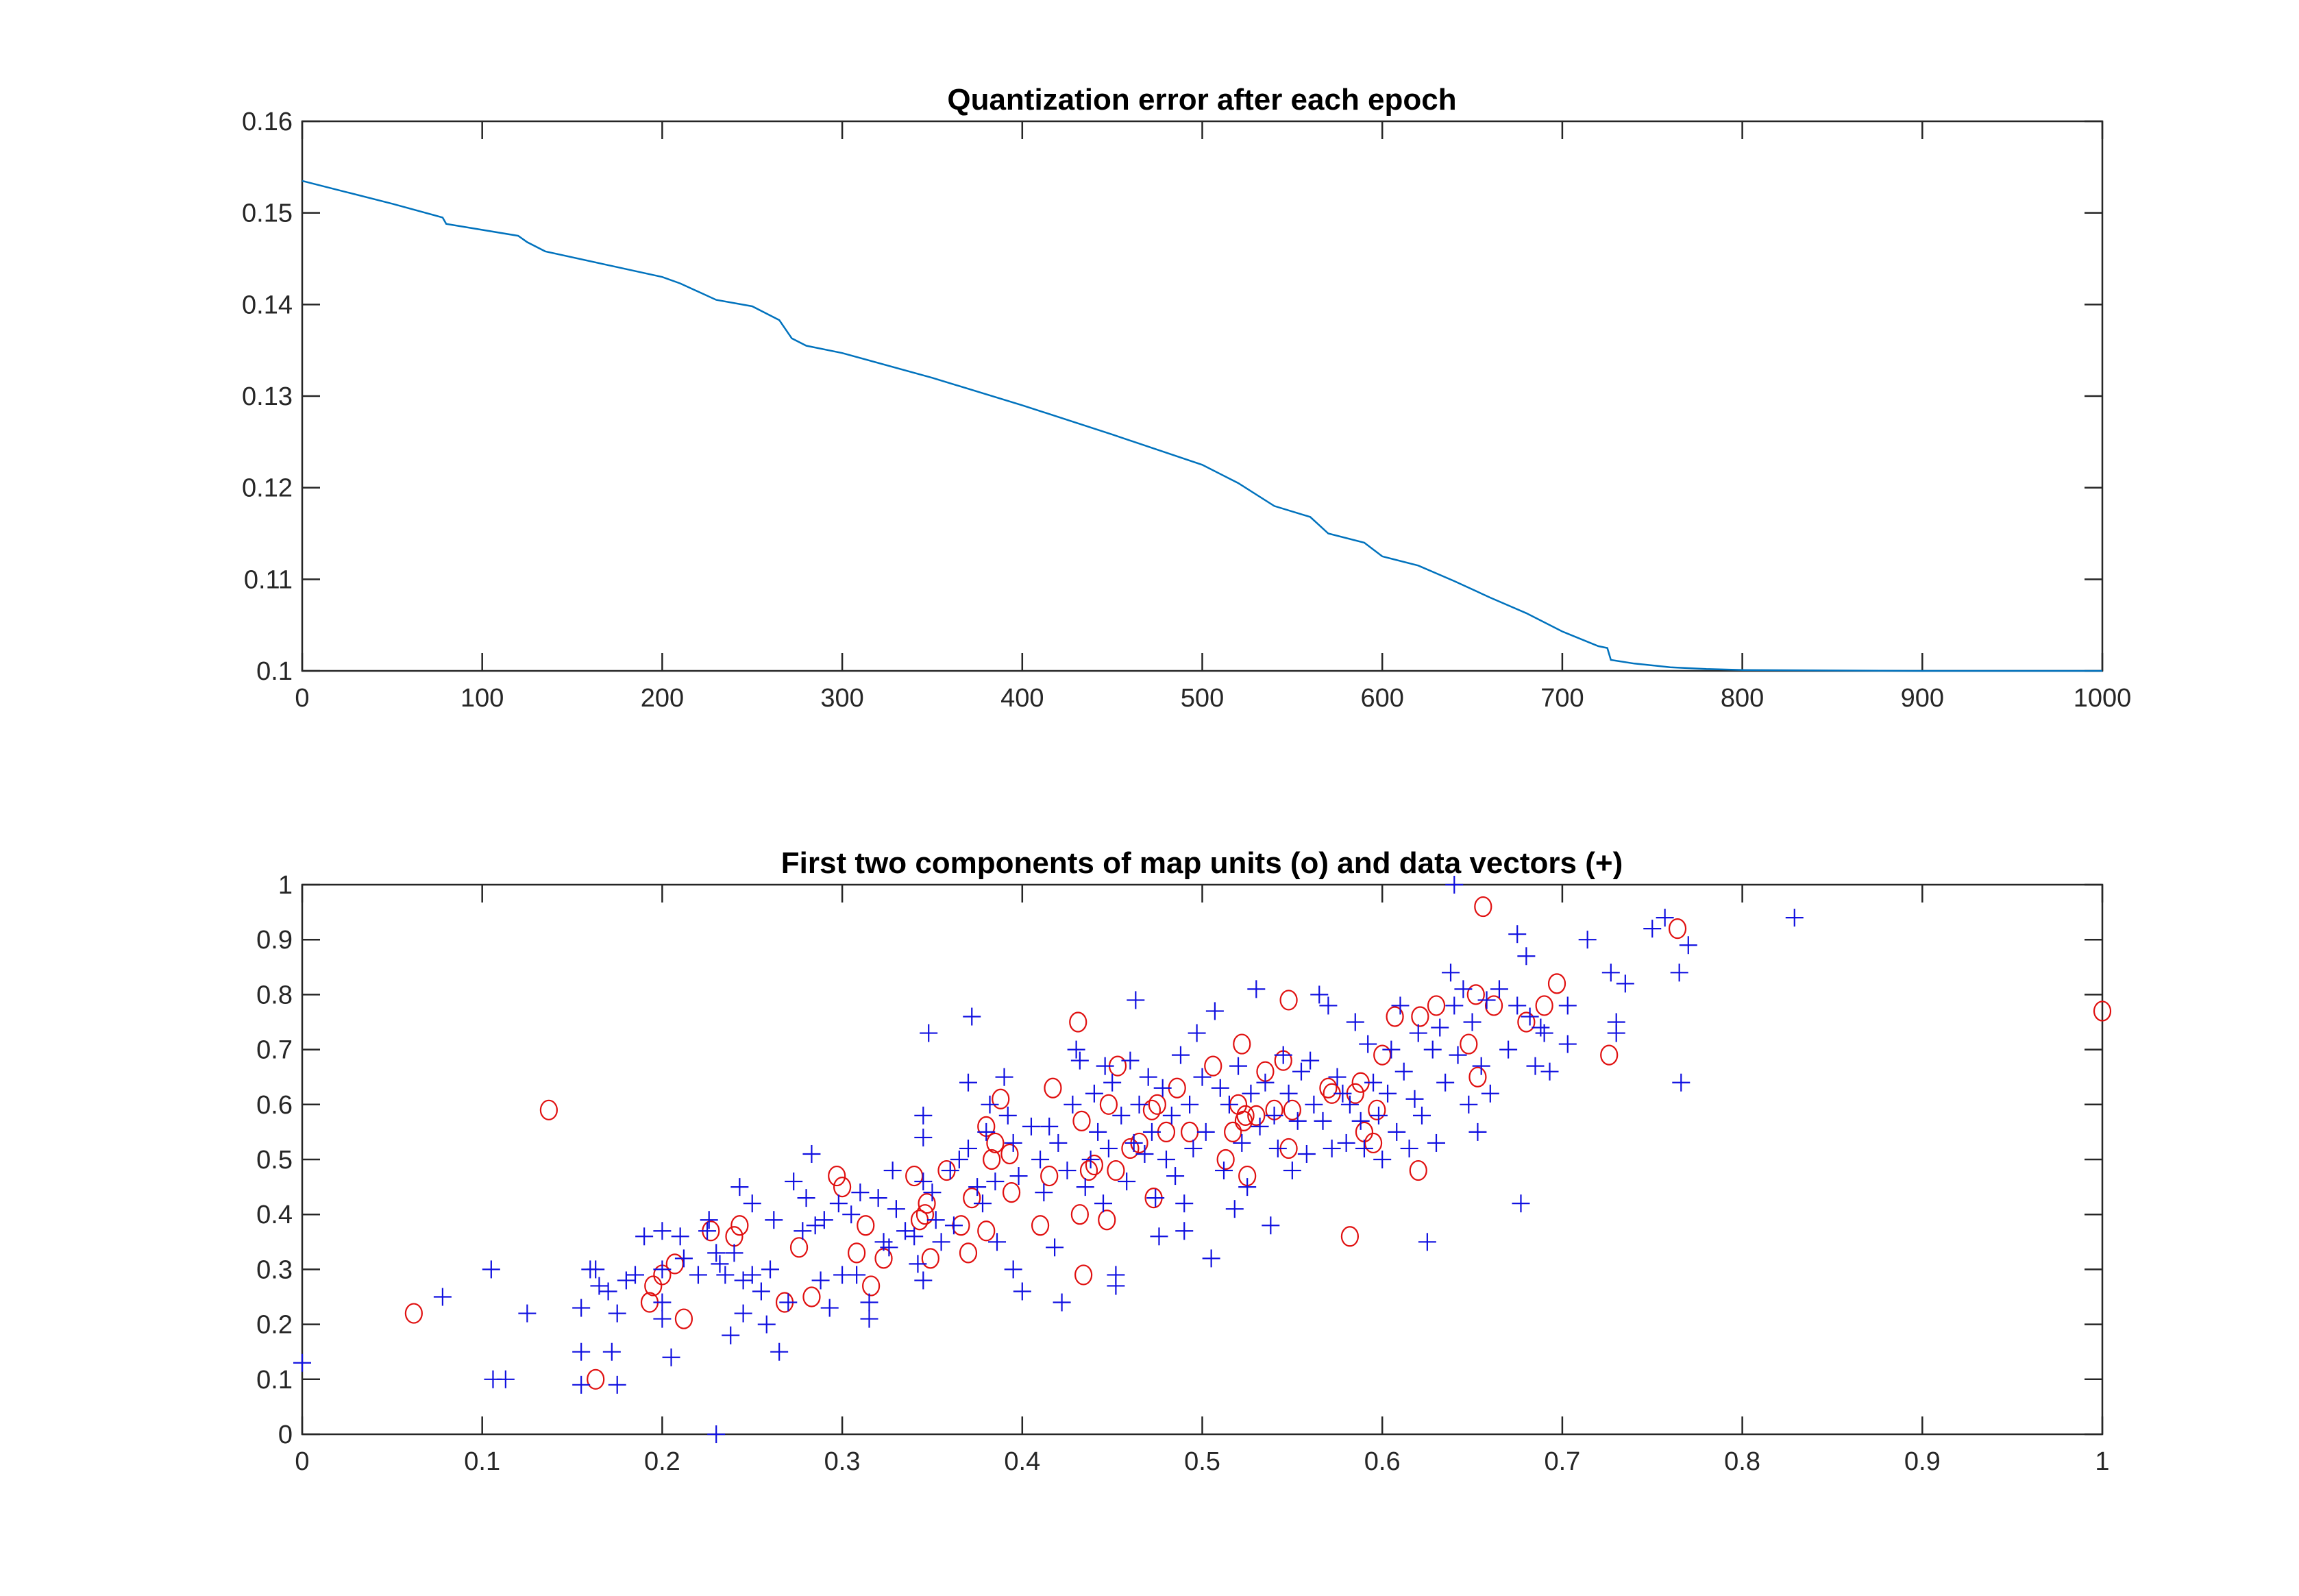 This screenshot has width=2299, height=1596. What do you see at coordinates (662, 1461) in the screenshot?
I see `x-tick-label: 0.2` at bounding box center [662, 1461].